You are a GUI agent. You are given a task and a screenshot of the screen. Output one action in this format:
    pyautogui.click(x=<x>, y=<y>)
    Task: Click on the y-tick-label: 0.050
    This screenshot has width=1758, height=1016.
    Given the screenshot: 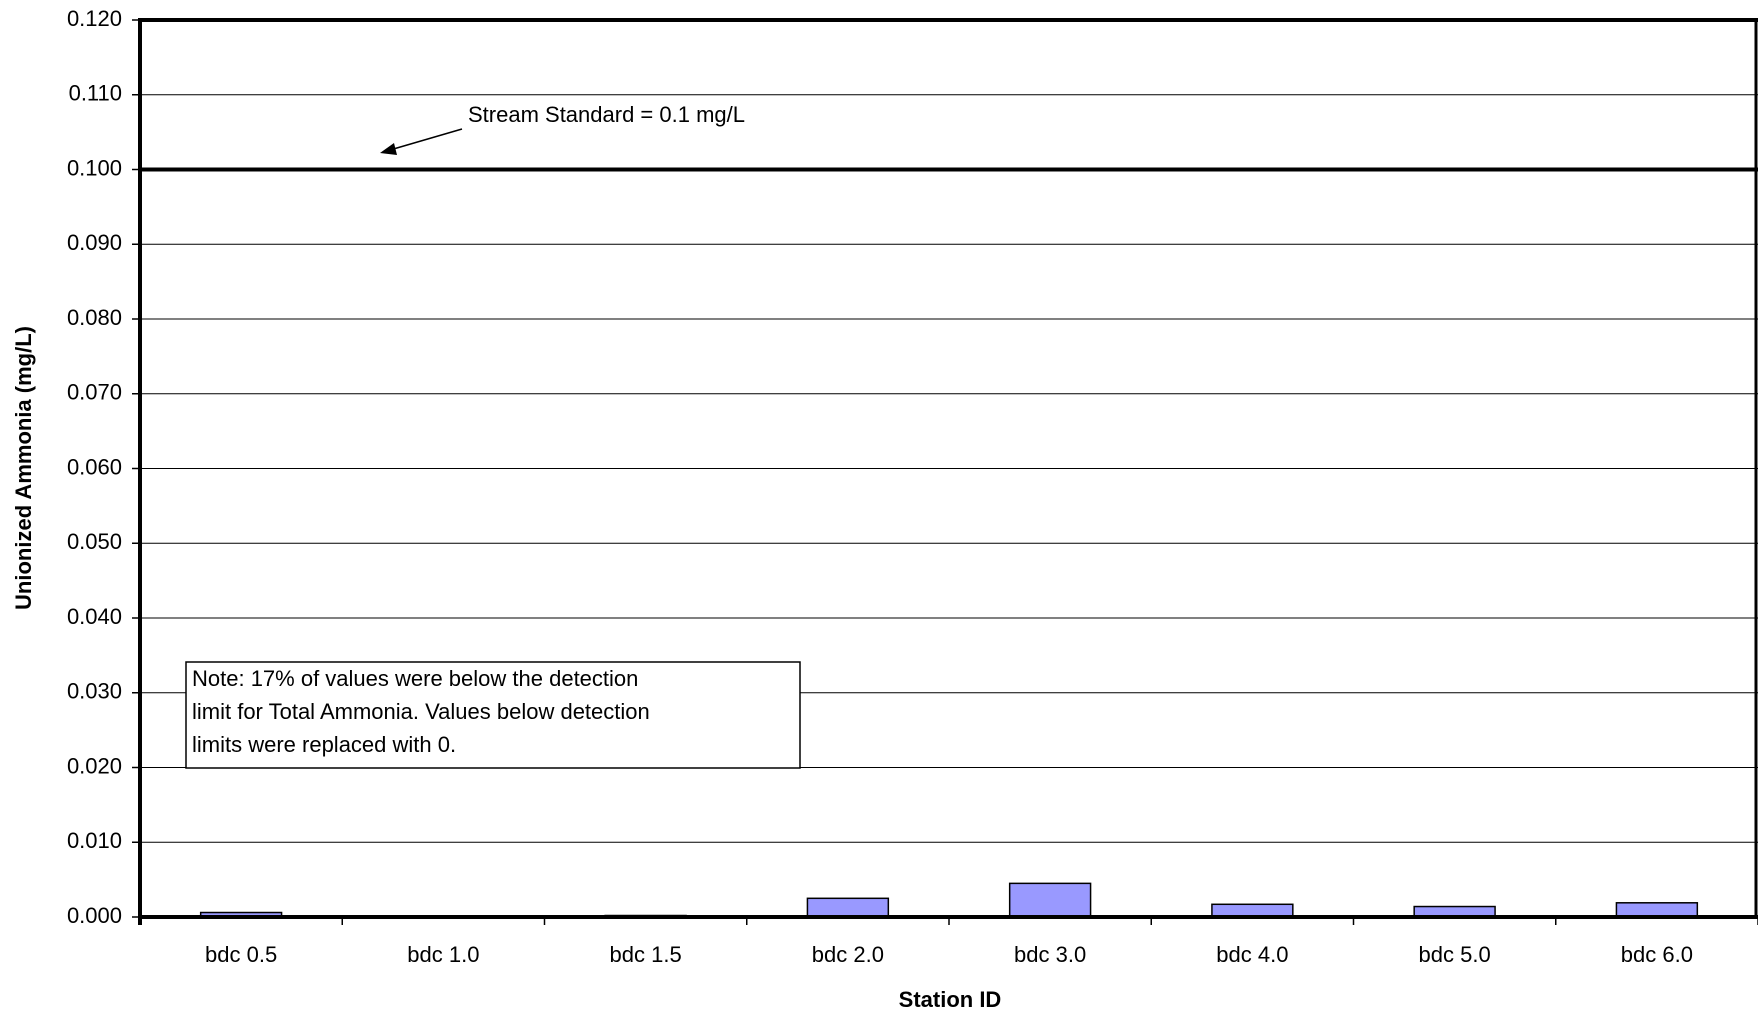 What is the action you would take?
    pyautogui.click(x=94, y=541)
    